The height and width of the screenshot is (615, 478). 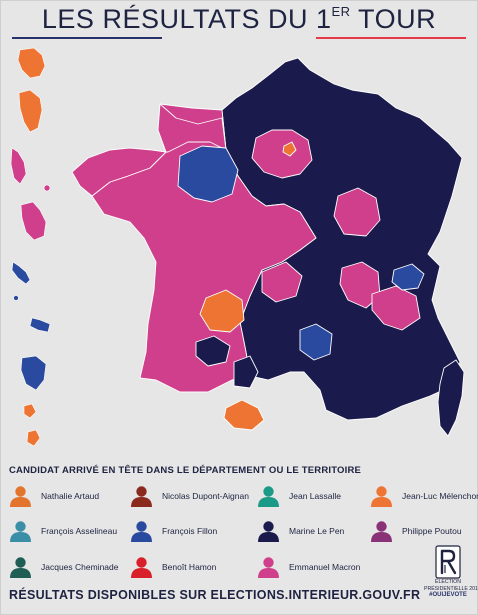 I want to click on legend-item-fillon: François Fillon, so click(x=173, y=531).